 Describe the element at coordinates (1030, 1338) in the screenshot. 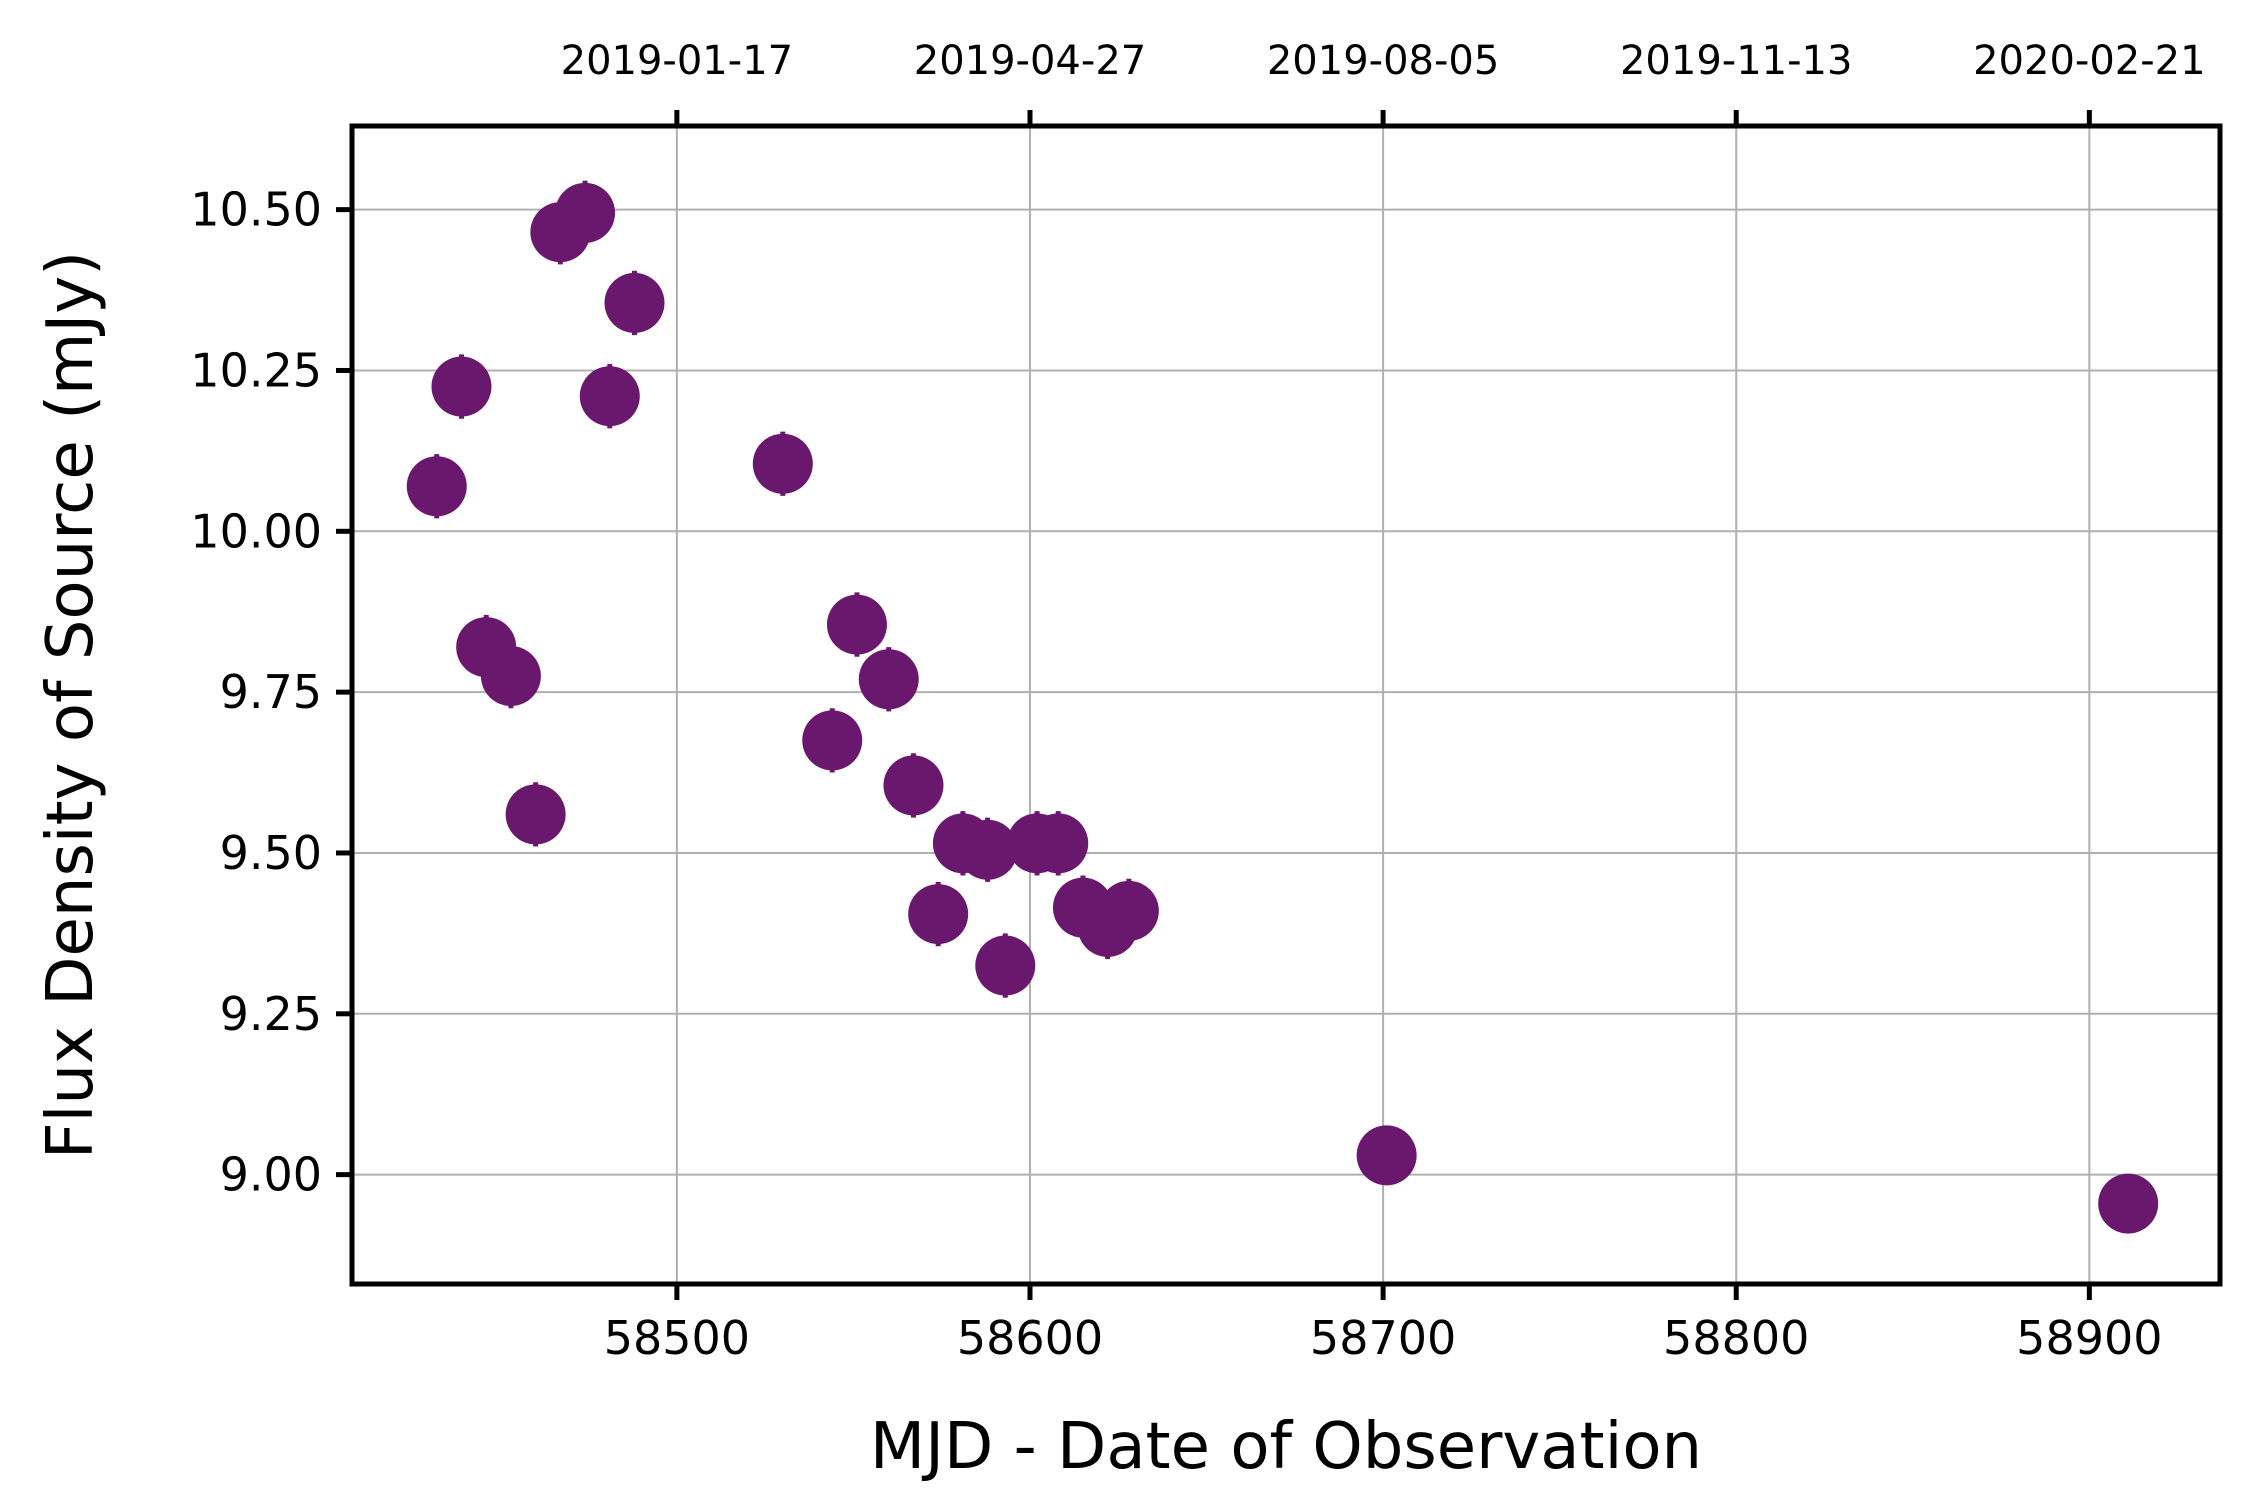

I see `x-tick-label: 58600` at that location.